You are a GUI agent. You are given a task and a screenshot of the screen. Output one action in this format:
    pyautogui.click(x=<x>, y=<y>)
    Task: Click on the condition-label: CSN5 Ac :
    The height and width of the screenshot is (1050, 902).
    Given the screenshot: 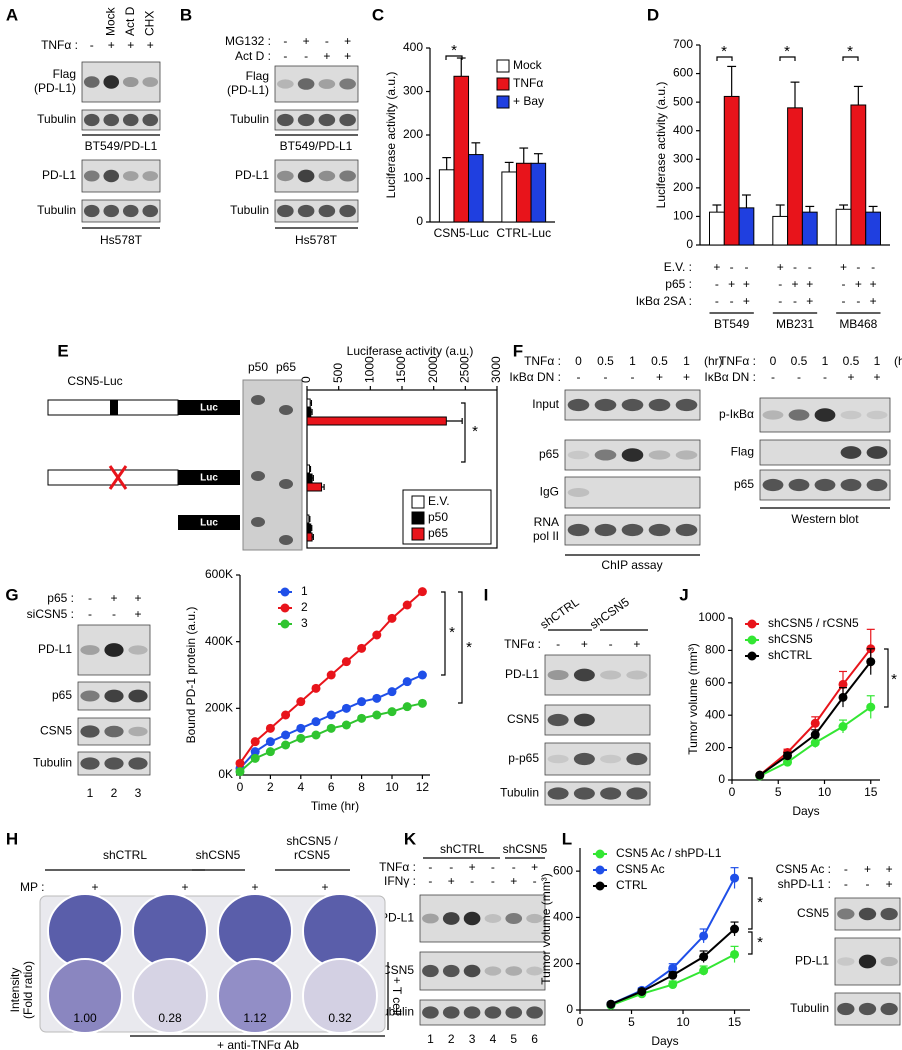 What is the action you would take?
    pyautogui.click(x=803, y=869)
    